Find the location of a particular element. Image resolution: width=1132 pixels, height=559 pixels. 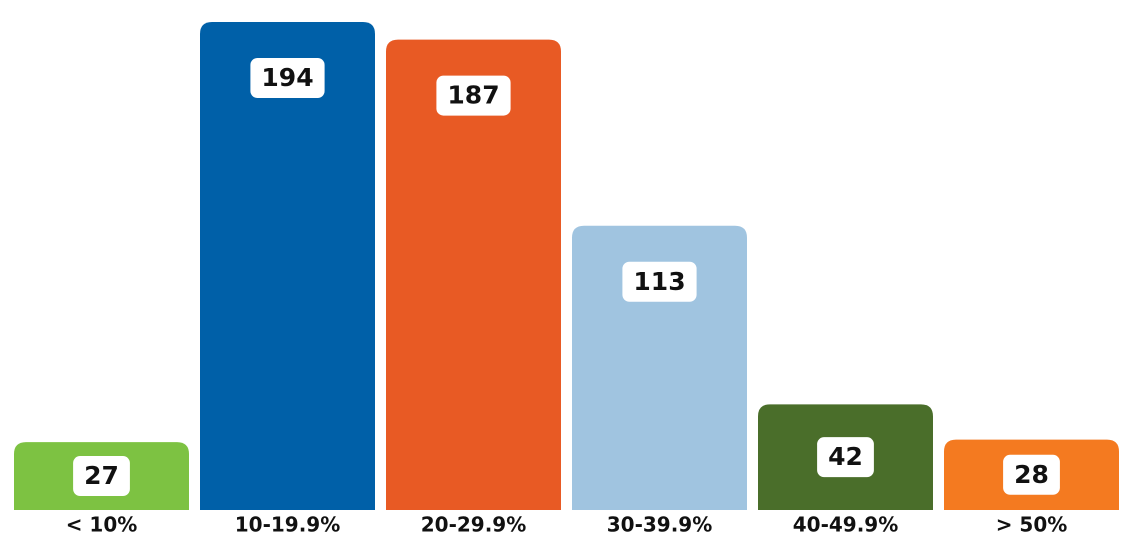

x-tick-label: 20-29.9% is located at coordinates (474, 525).